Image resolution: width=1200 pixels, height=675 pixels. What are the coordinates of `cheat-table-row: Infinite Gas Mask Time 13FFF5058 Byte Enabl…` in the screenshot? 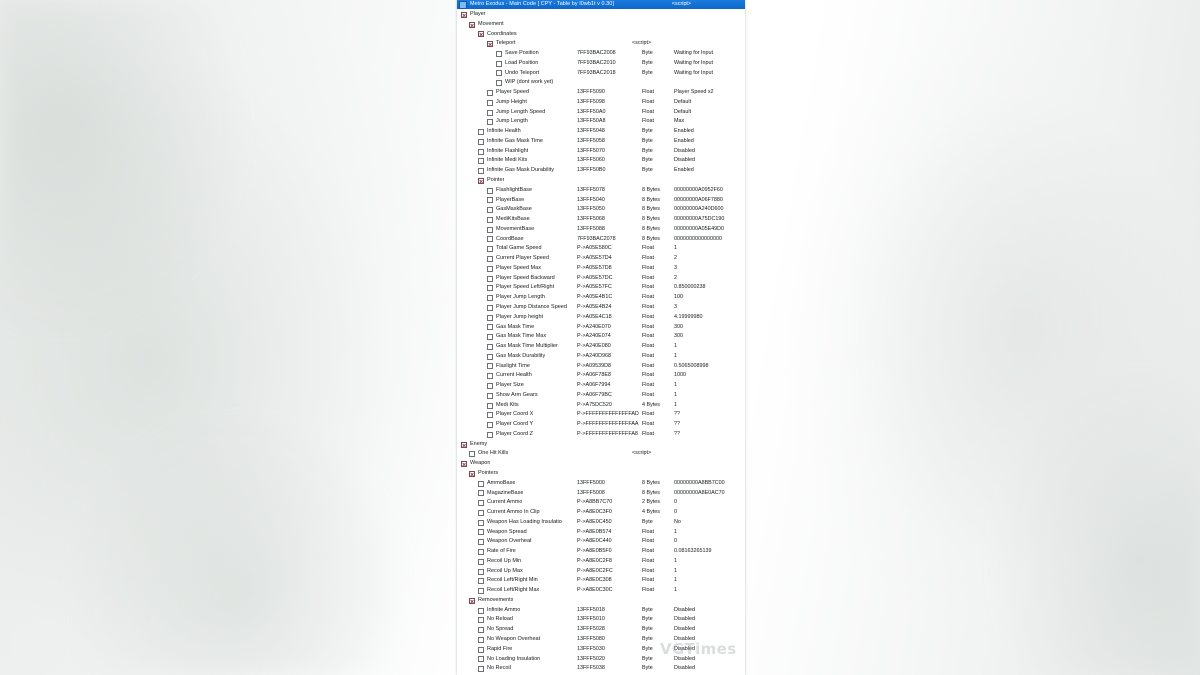 It's located at (601, 142).